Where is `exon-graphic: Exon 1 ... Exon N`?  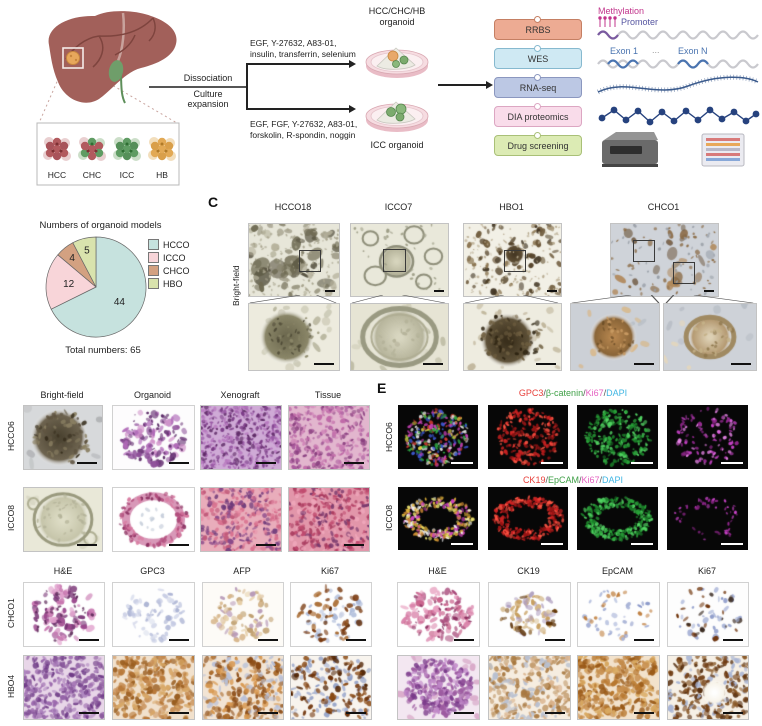 exon-graphic: Exon 1 ... Exon N is located at coordinates (678, 57).